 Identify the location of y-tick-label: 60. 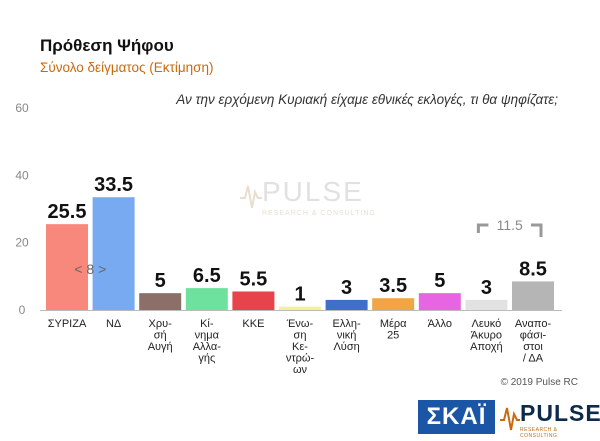
(22, 108).